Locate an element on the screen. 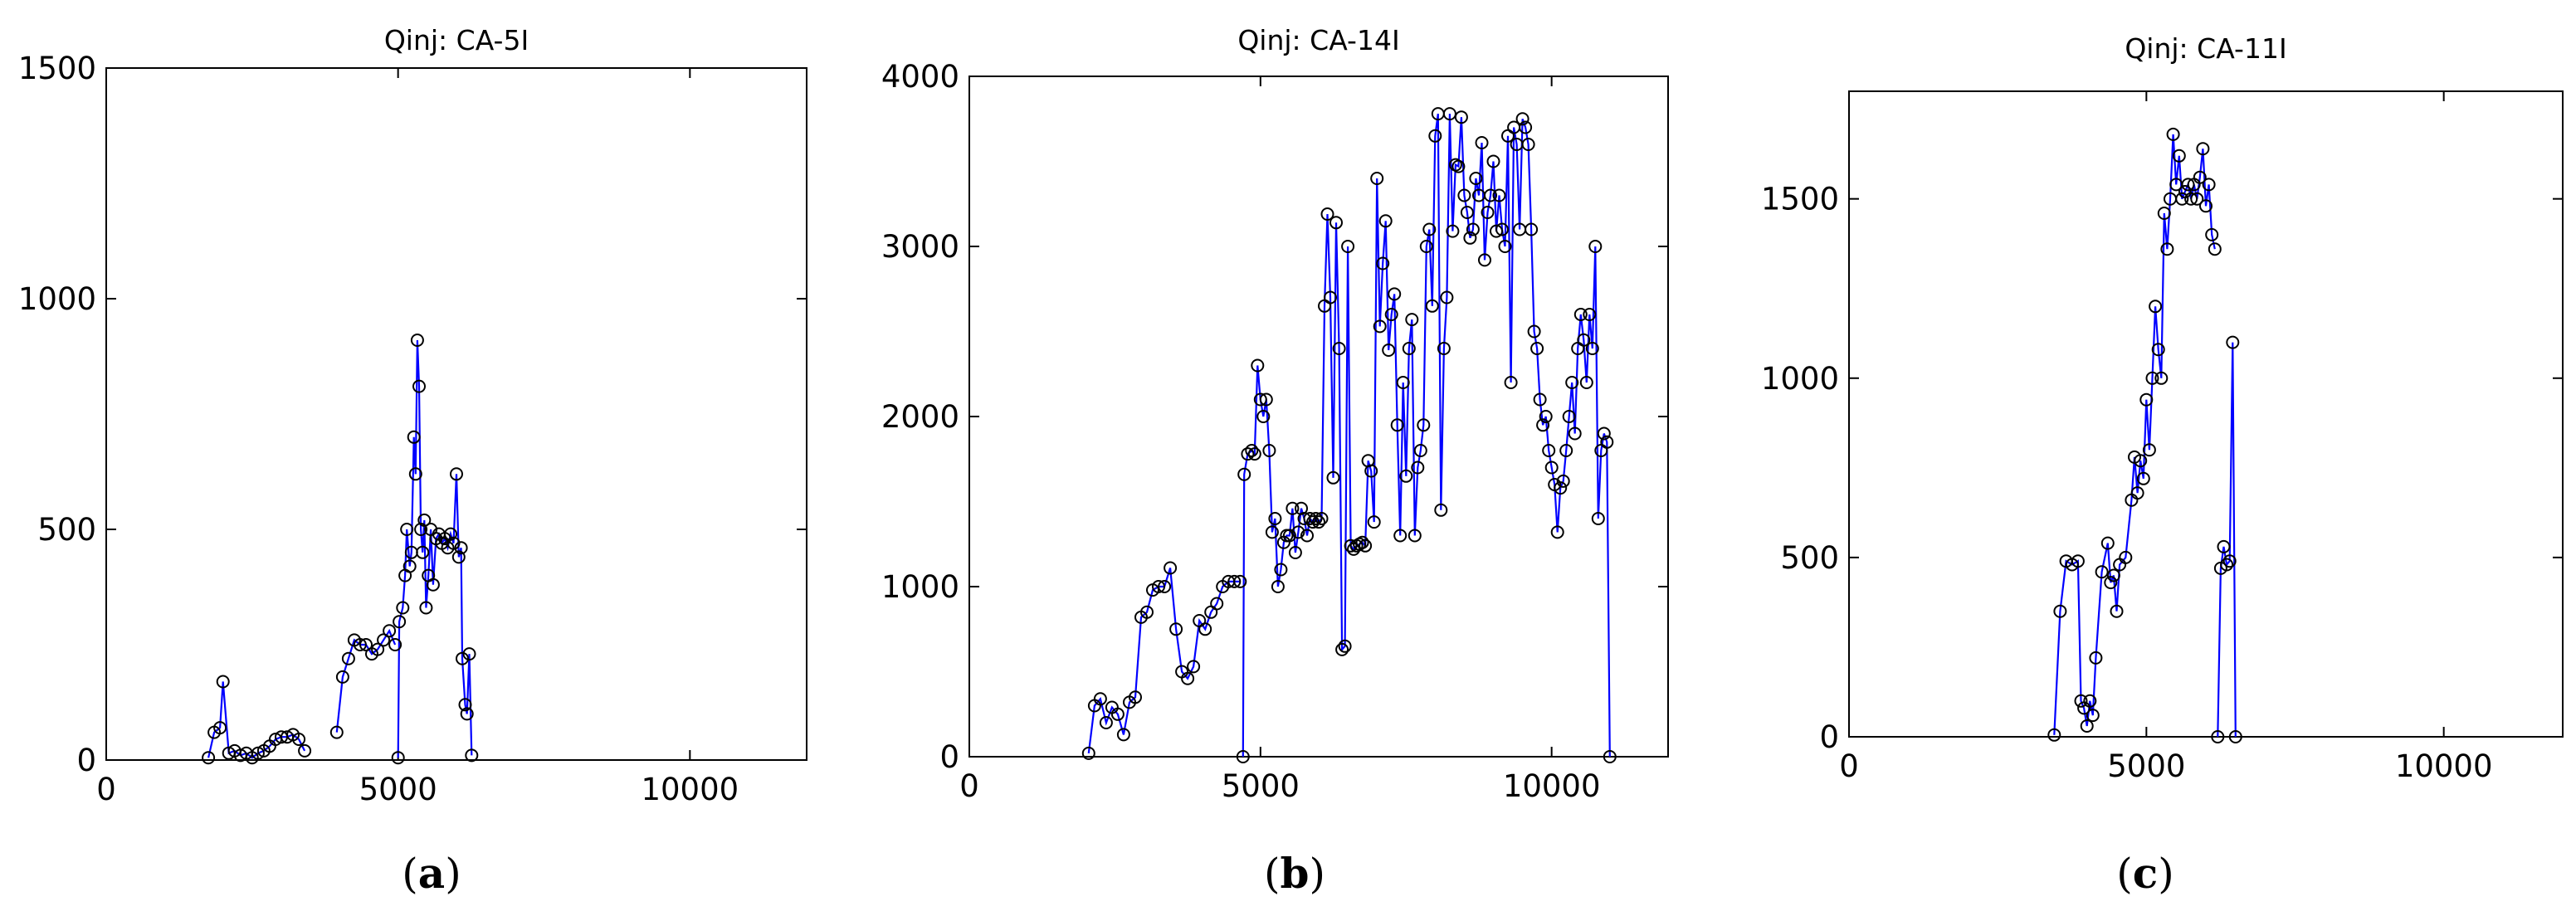 This screenshot has height=921, width=2576. chart-title: Qinj: CA-5I is located at coordinates (457, 40).